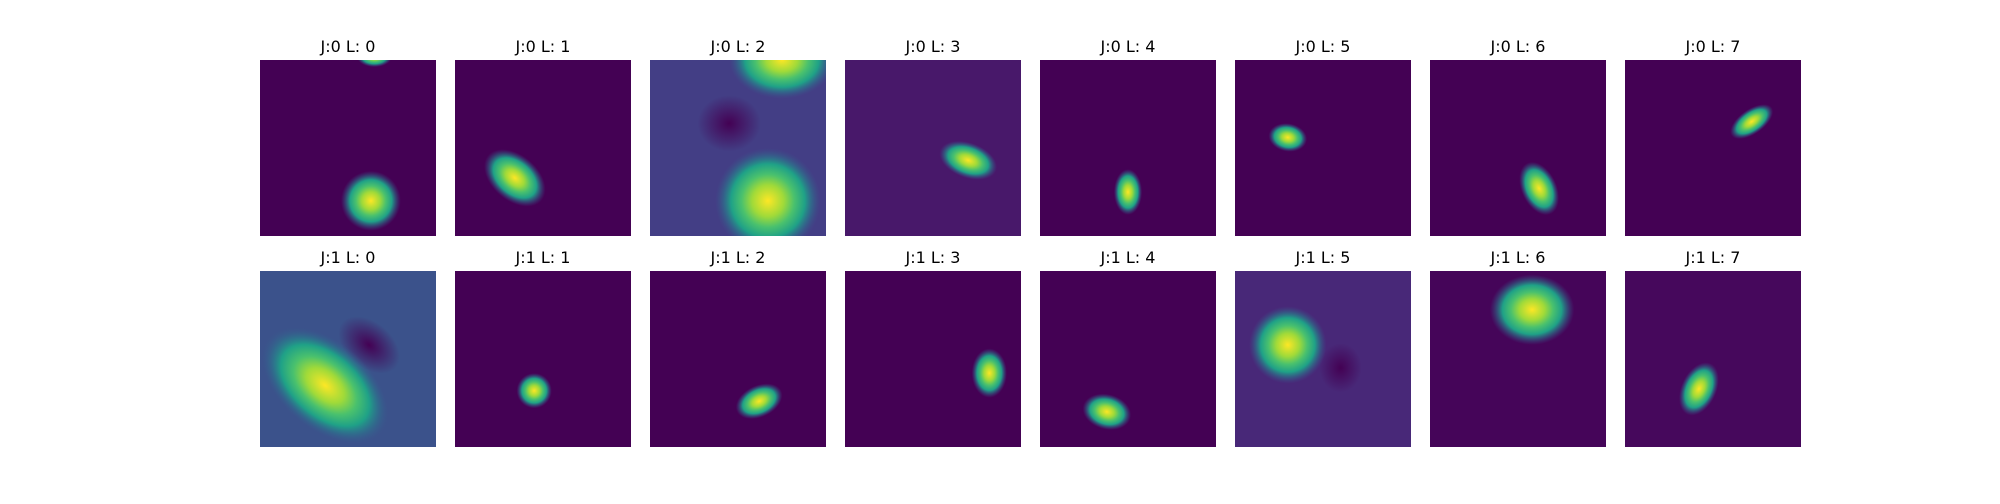 The height and width of the screenshot is (504, 2000). Describe the element at coordinates (348, 46) in the screenshot. I see `panel-title: J:0 L: 0` at that location.